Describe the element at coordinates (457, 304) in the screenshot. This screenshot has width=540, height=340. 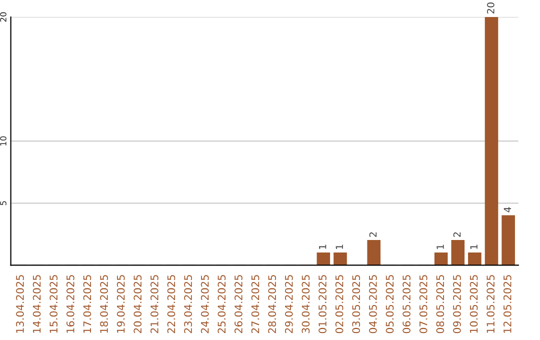
I see `x-tick-label: 09.05.2025` at that location.